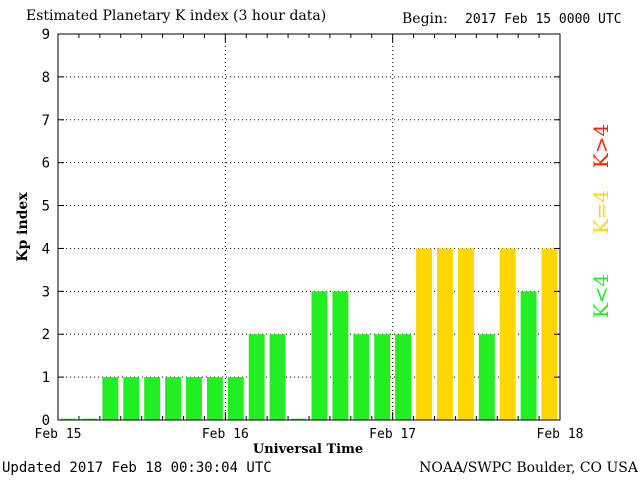 Image resolution: width=640 pixels, height=480 pixels. What do you see at coordinates (46, 35) in the screenshot?
I see `y-tick-label: 9` at bounding box center [46, 35].